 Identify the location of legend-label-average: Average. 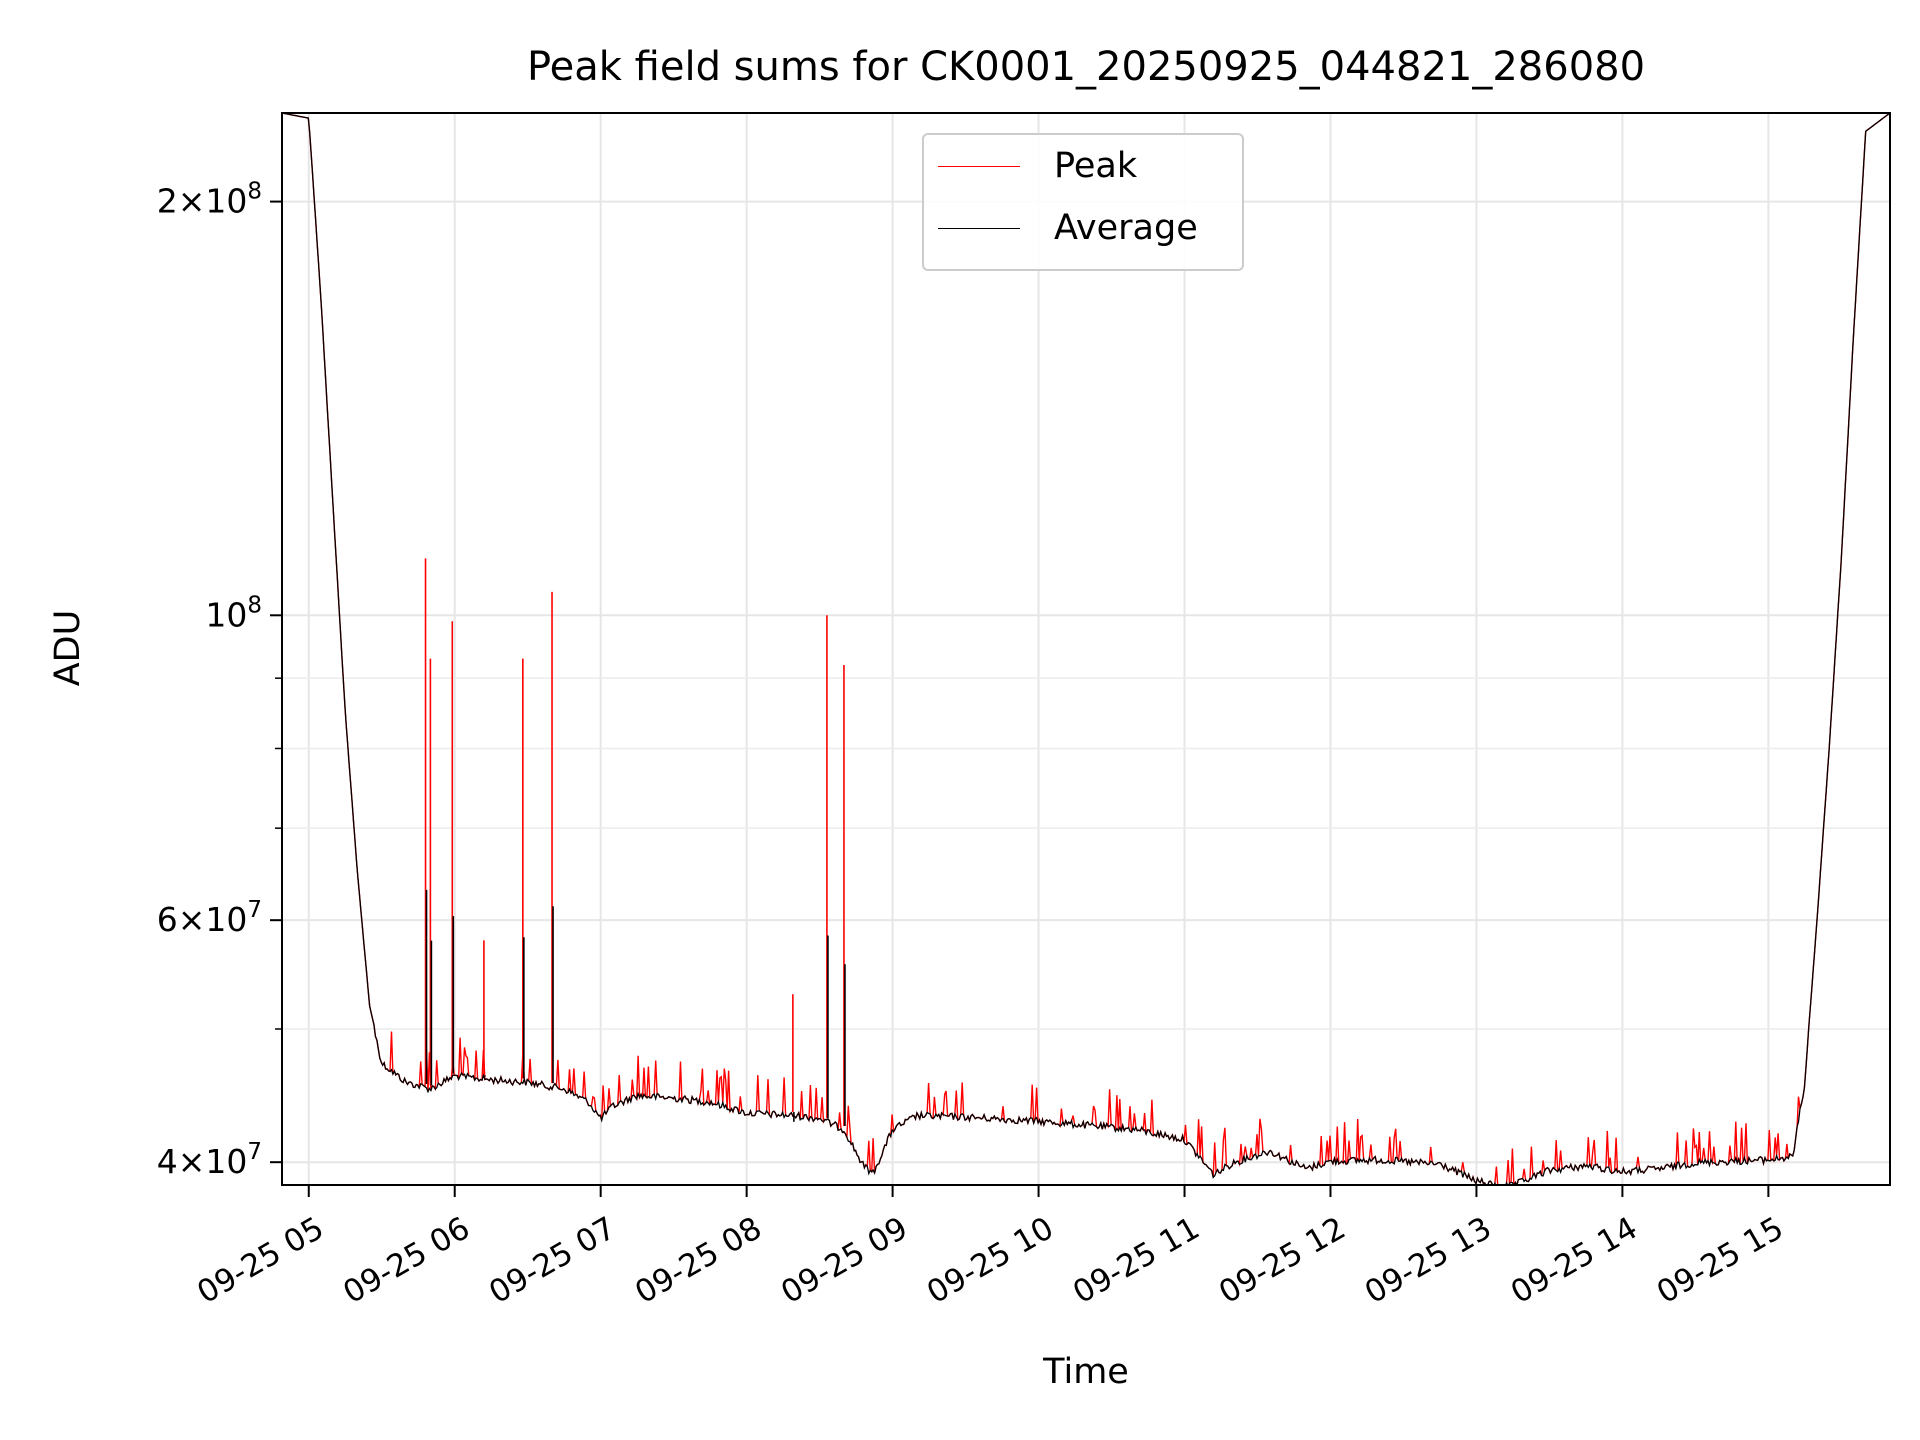
(1126, 228).